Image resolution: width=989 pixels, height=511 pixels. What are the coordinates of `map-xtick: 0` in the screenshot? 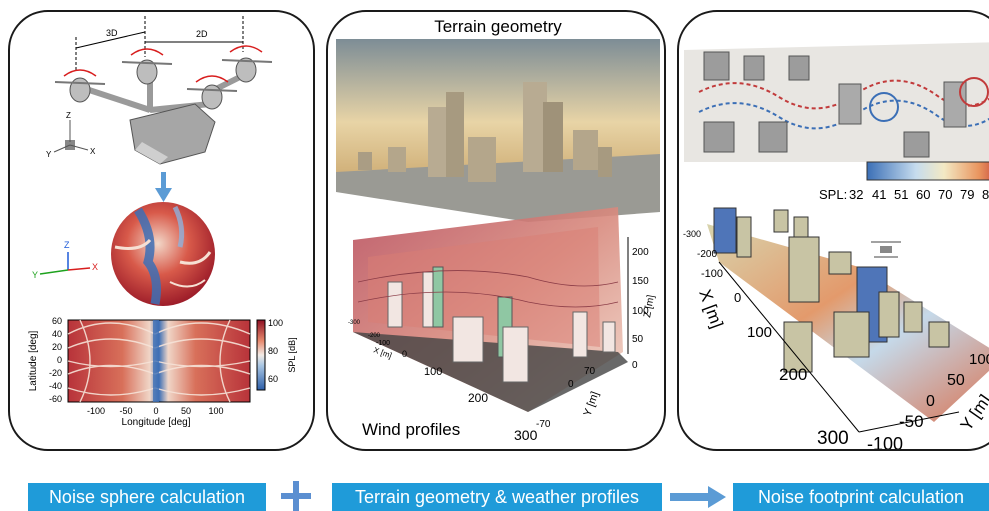 It's located at (155, 411).